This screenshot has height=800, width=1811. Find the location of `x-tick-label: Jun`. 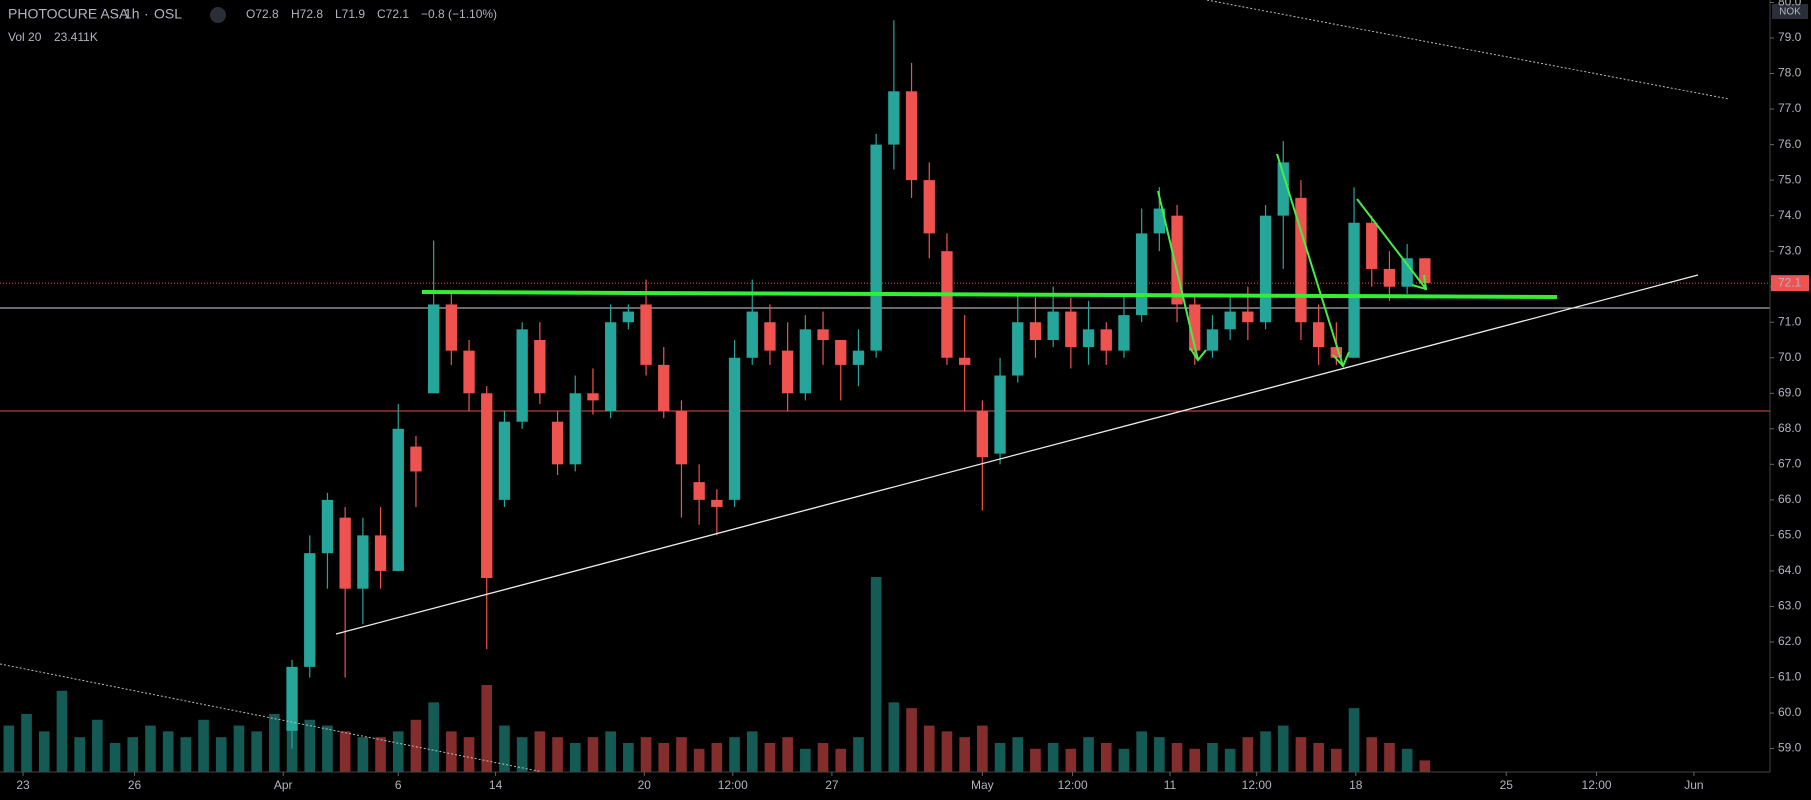

x-tick-label: Jun is located at coordinates (1693, 785).